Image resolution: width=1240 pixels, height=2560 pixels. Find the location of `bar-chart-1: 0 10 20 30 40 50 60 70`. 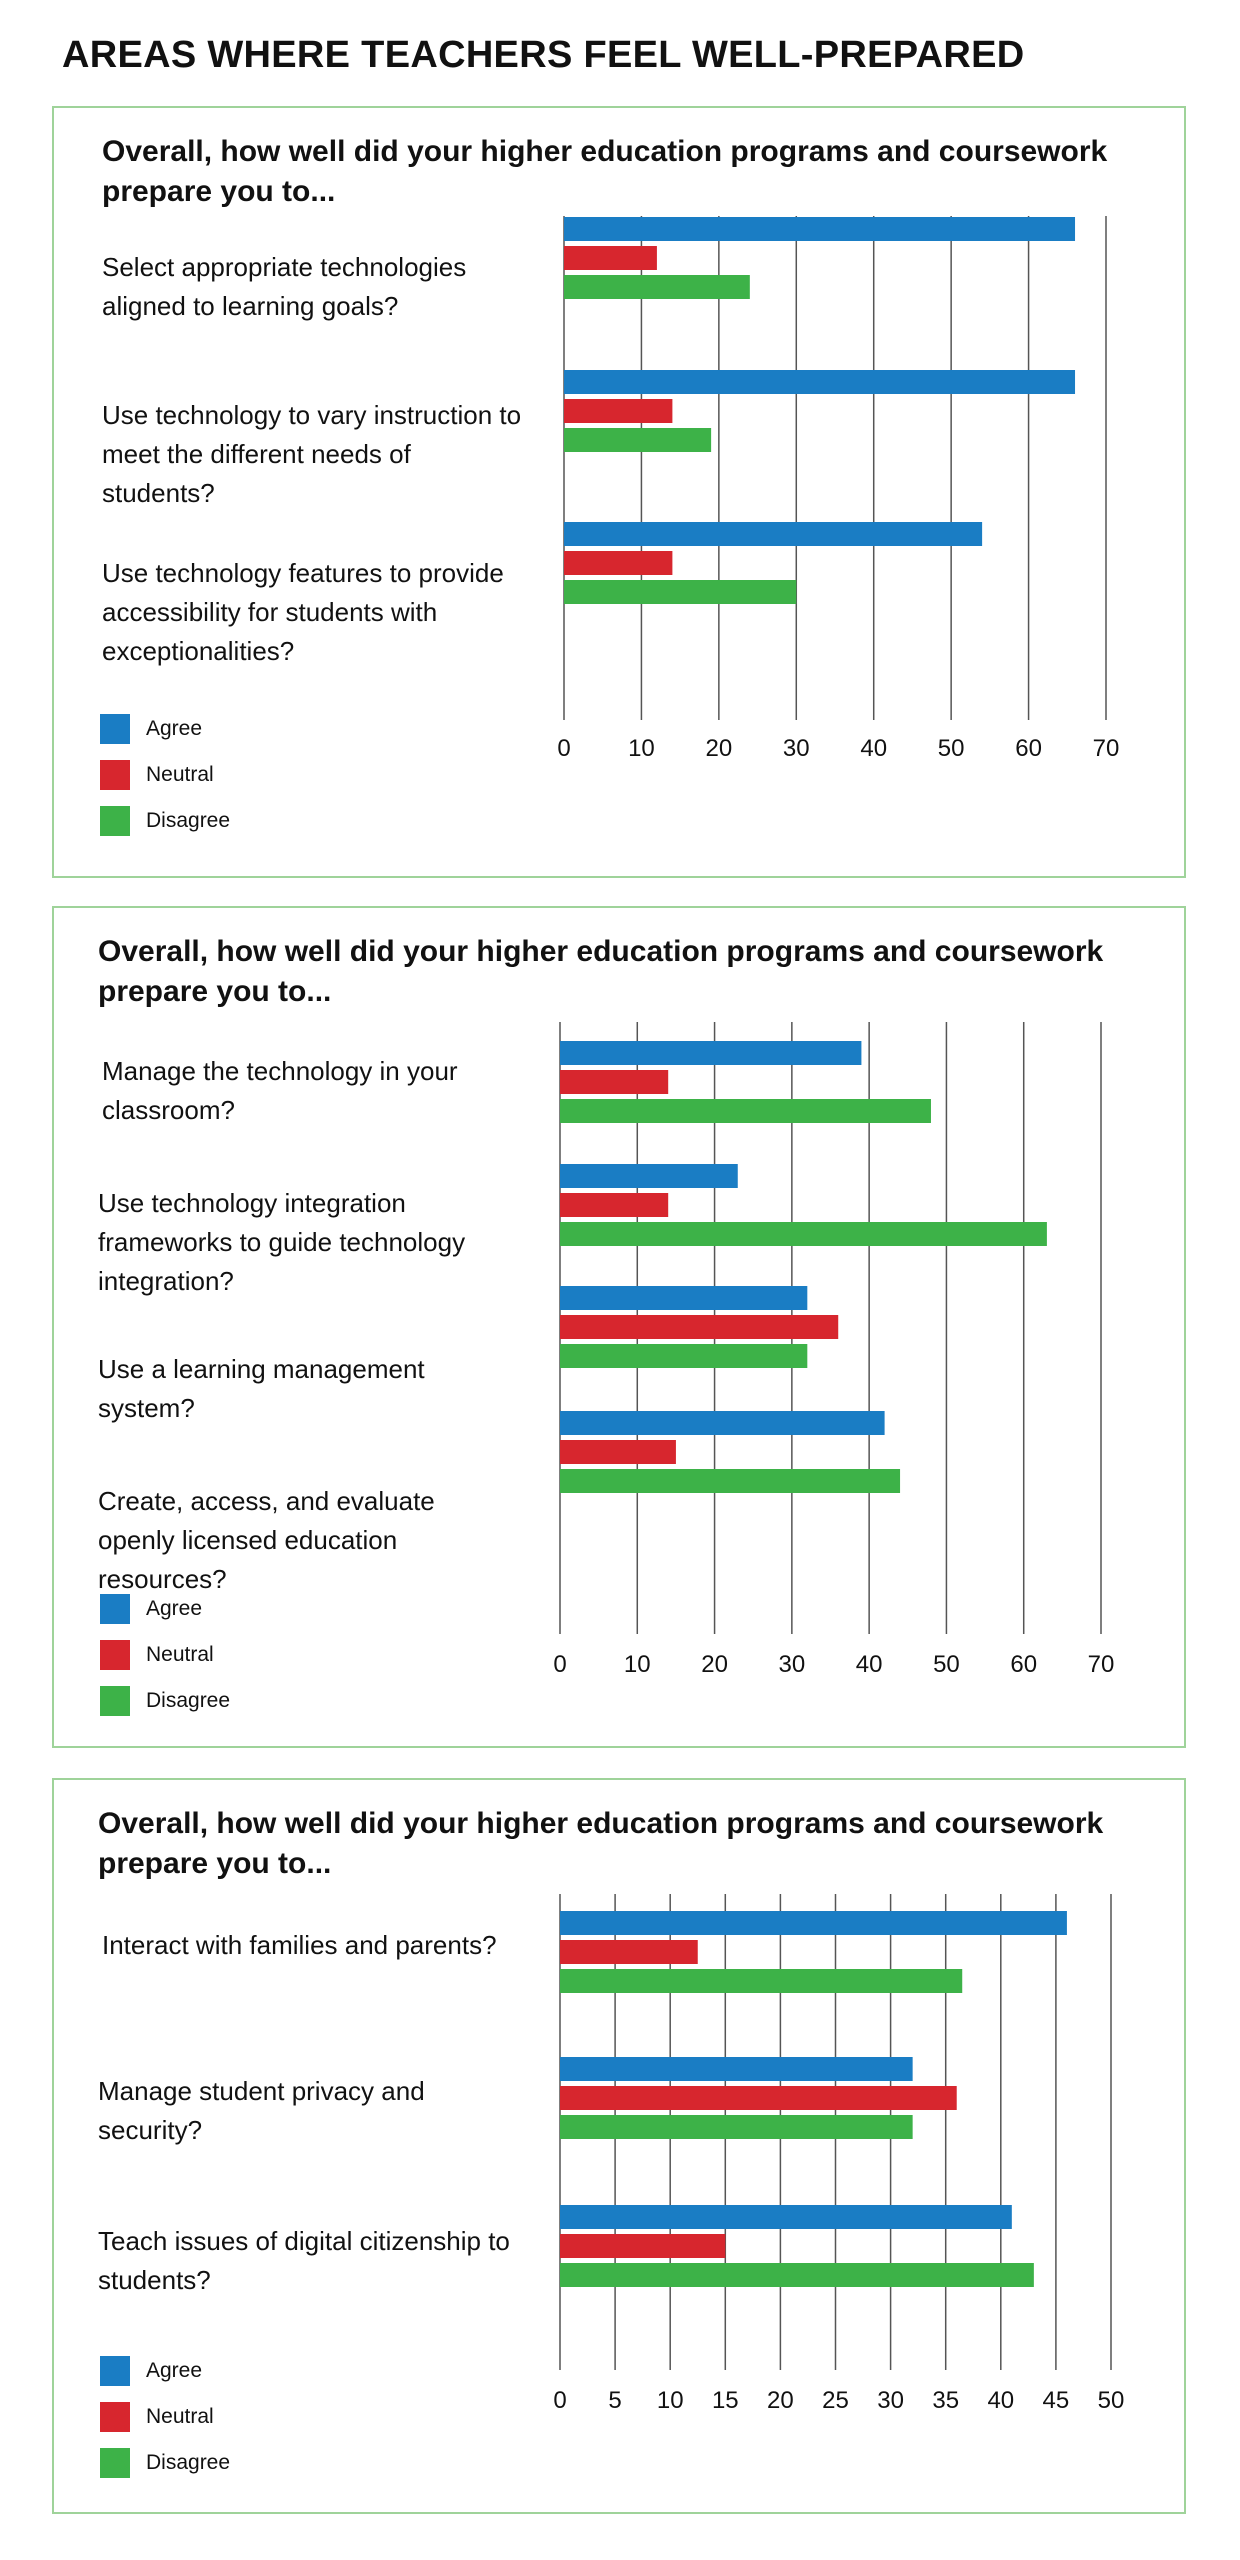

bar-chart-1: 0 10 20 30 40 50 60 70 is located at coordinates (838, 489).